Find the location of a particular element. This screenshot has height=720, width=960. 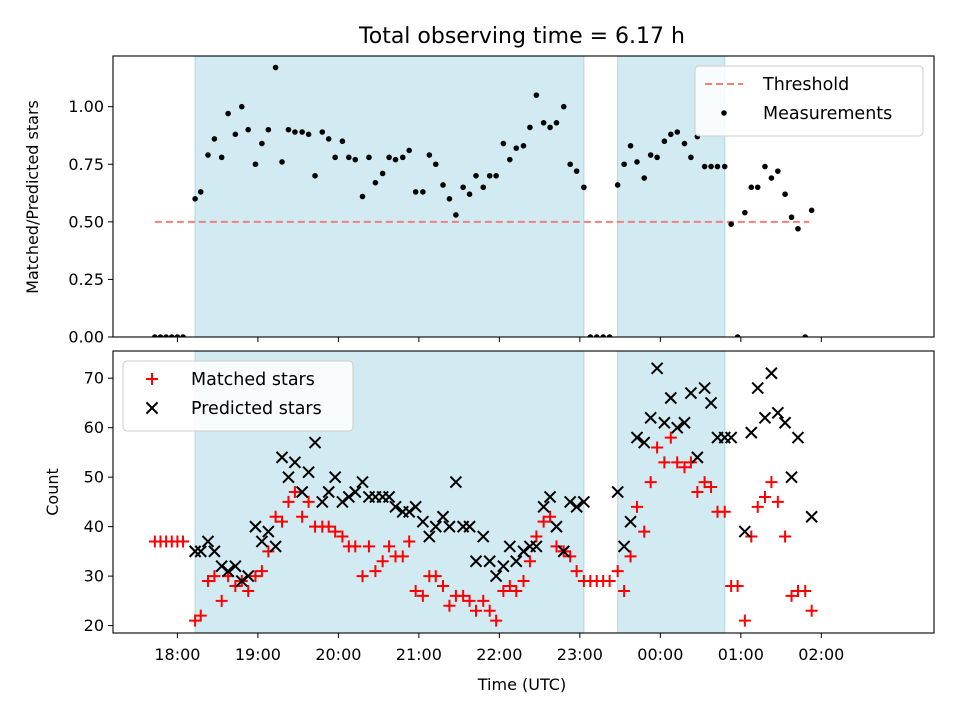

legend-label: Predicted stars is located at coordinates (256, 409).